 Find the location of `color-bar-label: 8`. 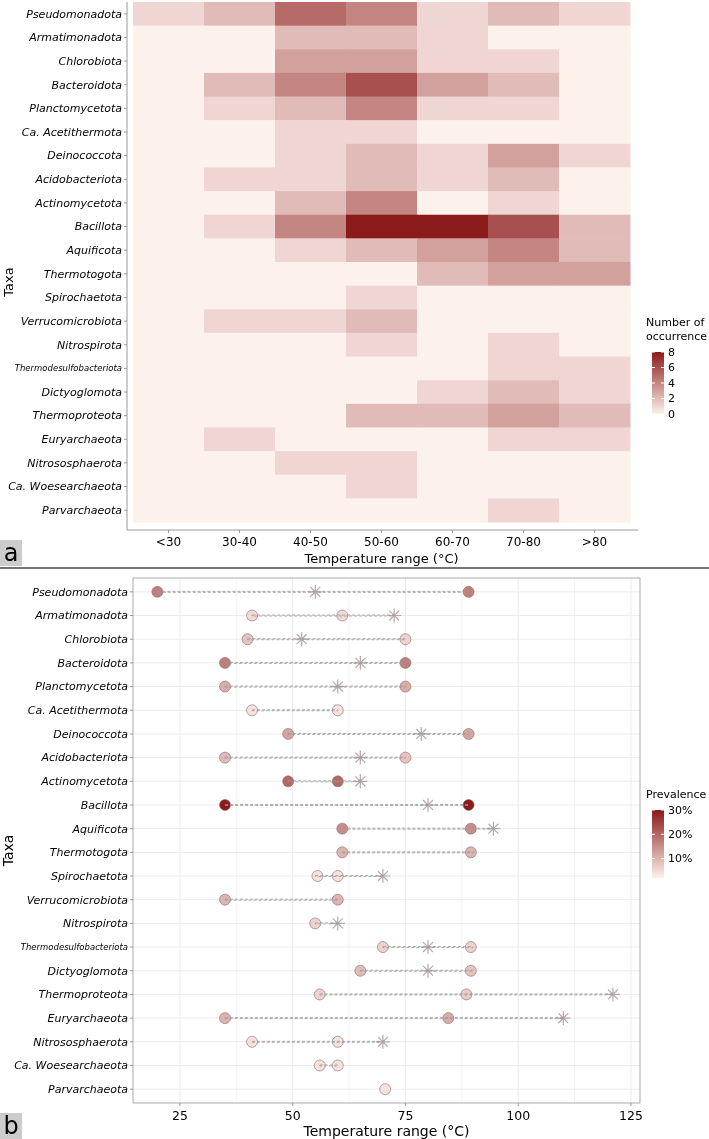

color-bar-label: 8 is located at coordinates (671, 352).